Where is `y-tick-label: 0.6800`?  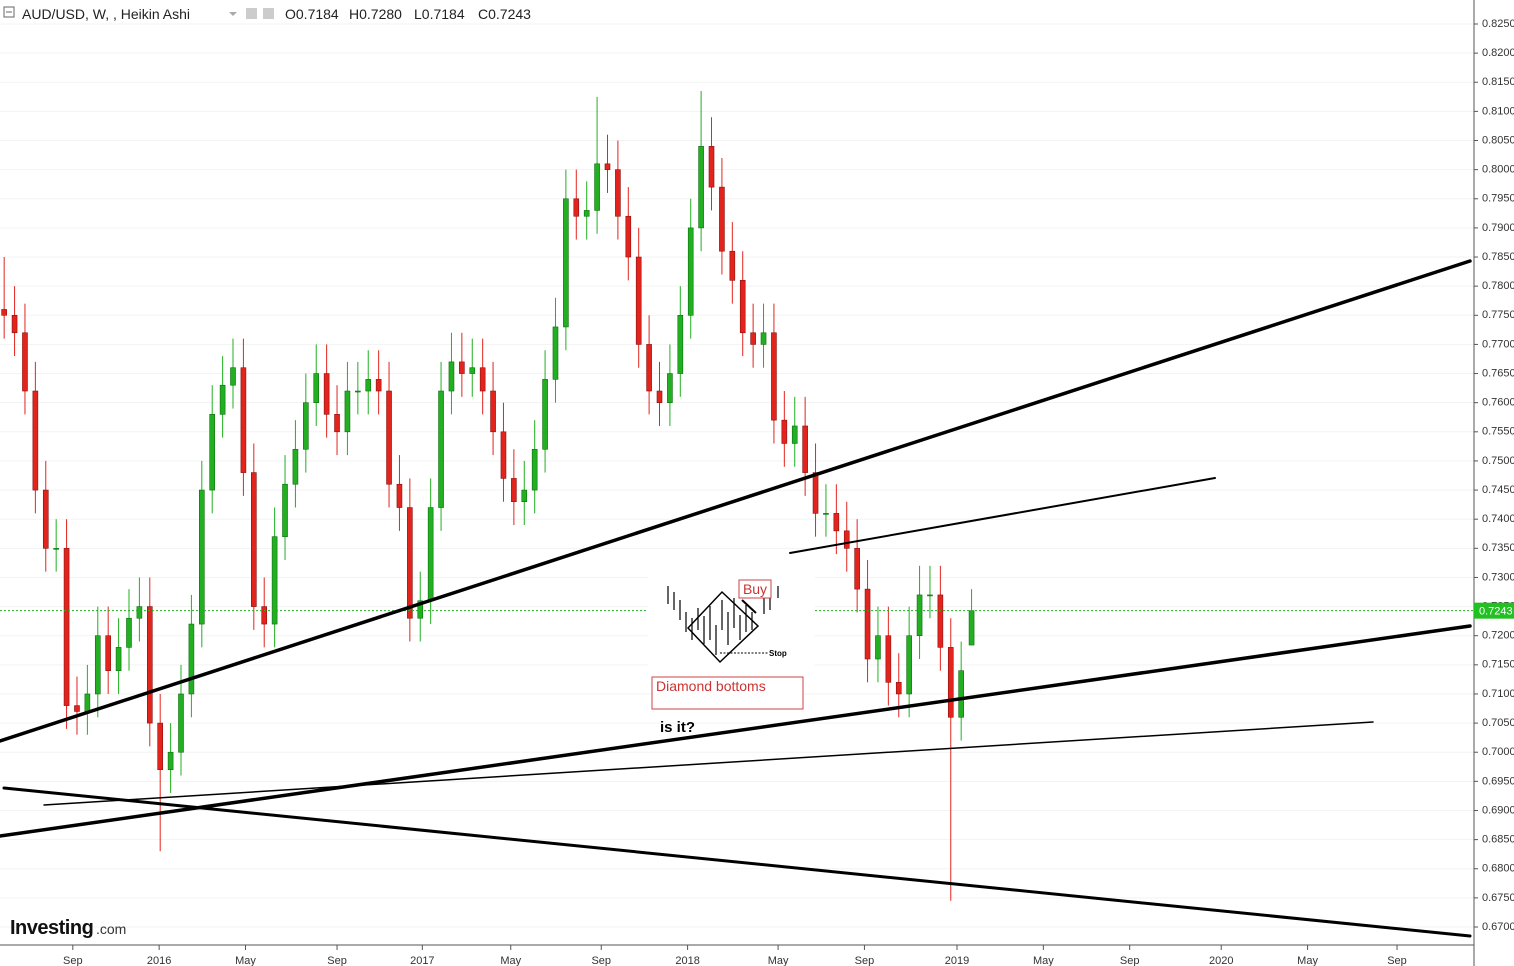
y-tick-label: 0.6800 is located at coordinates (1498, 869).